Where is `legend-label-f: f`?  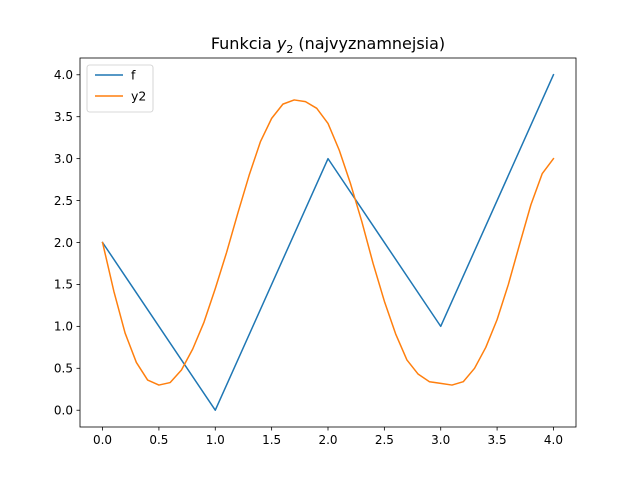
legend-label-f: f is located at coordinates (133, 75).